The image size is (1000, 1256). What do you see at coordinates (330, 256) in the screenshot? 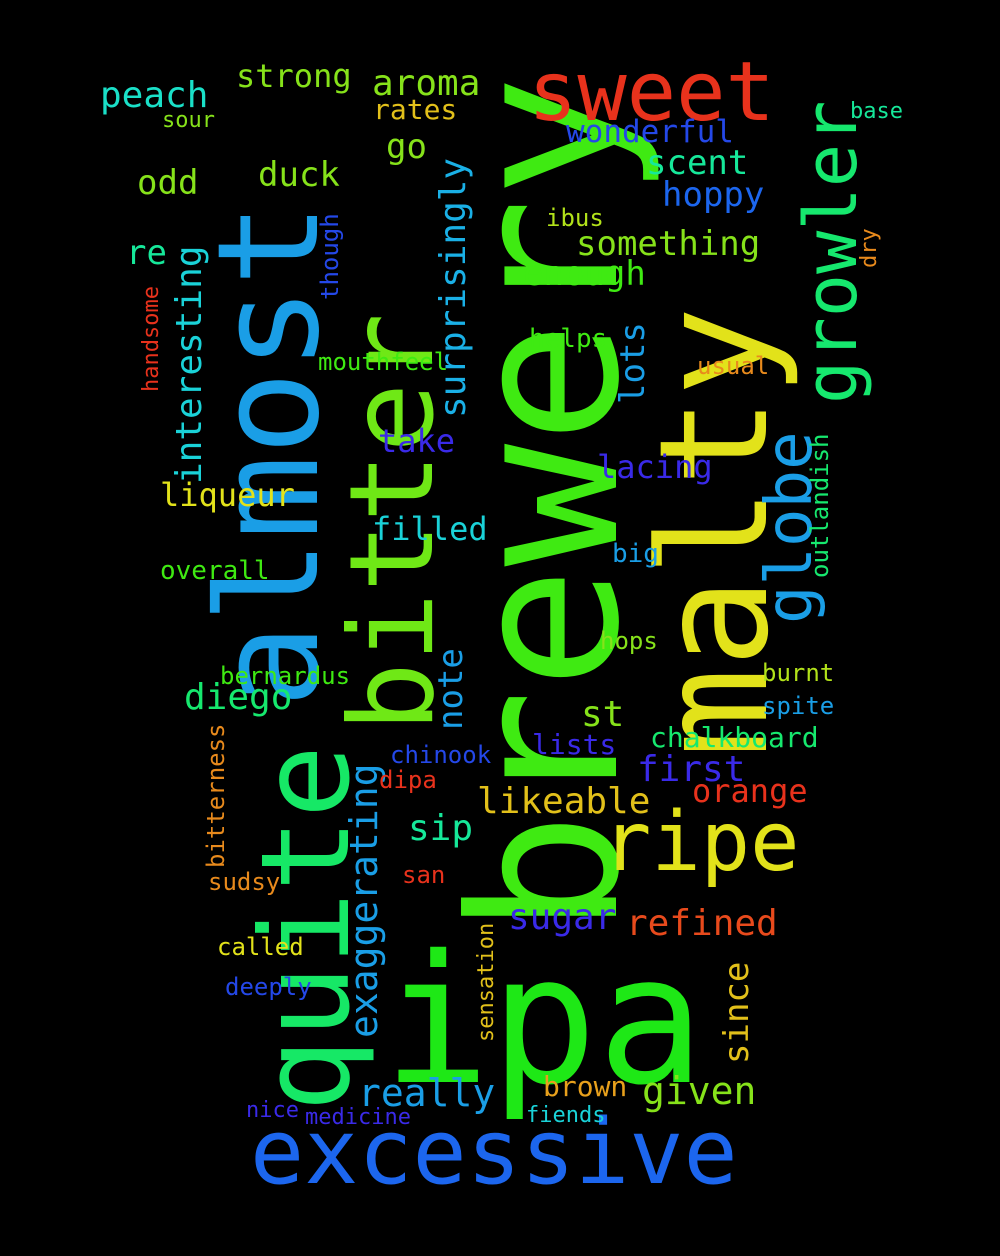
I see `word: though` at bounding box center [330, 256].